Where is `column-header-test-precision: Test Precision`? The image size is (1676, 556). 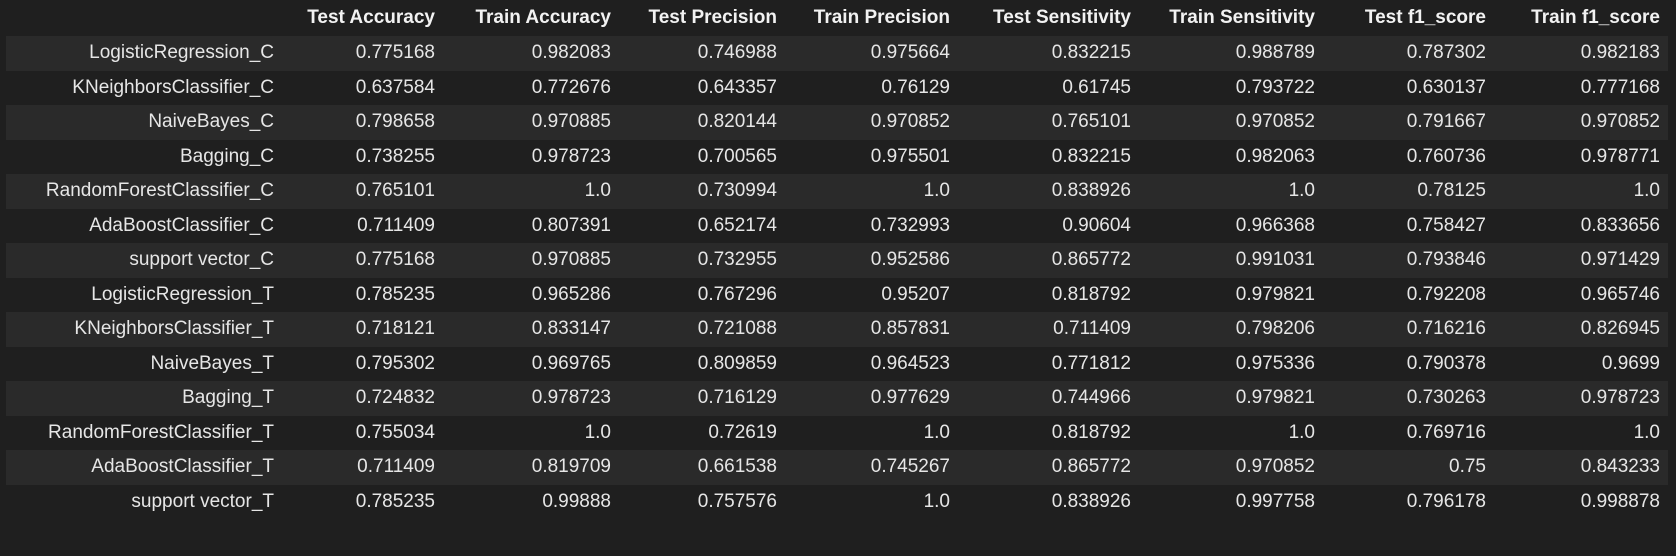
column-header-test-precision: Test Precision is located at coordinates (702, 18).